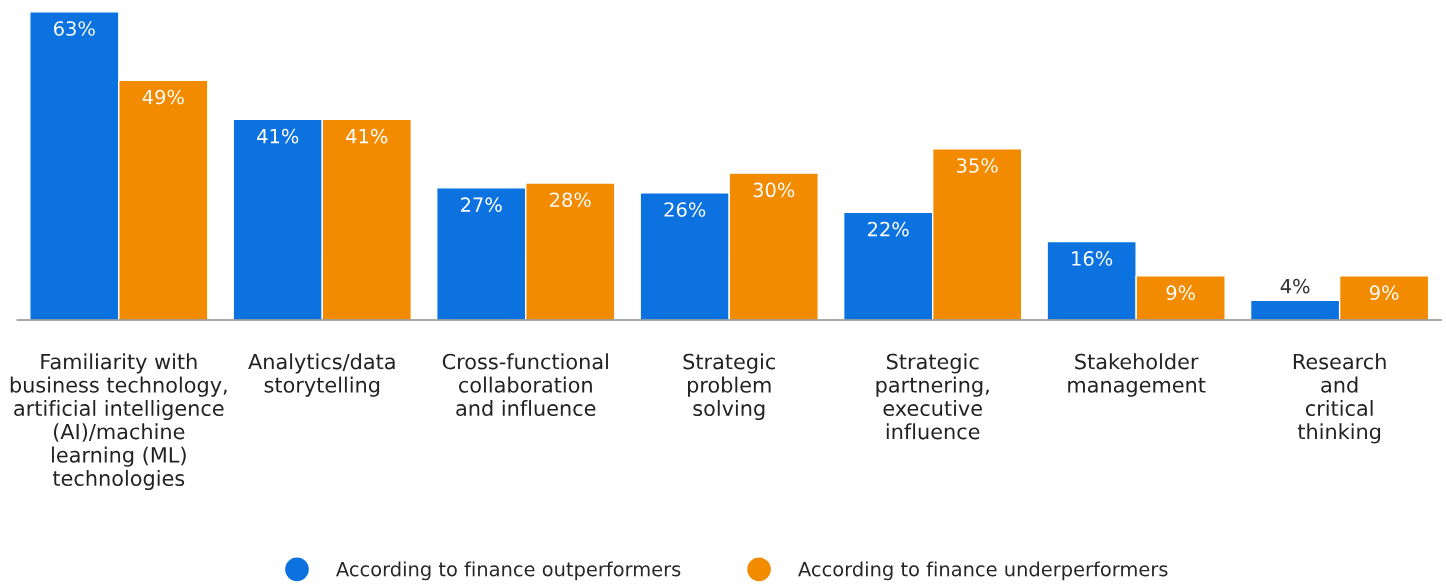 The height and width of the screenshot is (586, 1446). I want to click on x-tick-label: Strategic problem solving, so click(729, 387).